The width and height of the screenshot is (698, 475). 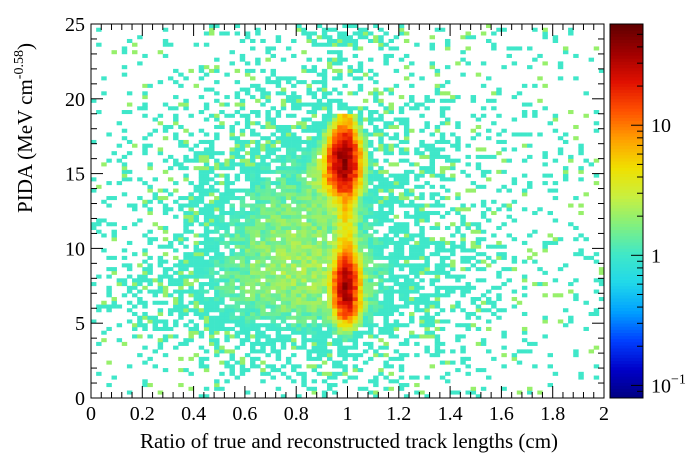 I want to click on y-tick-label: 25, so click(x=75, y=25).